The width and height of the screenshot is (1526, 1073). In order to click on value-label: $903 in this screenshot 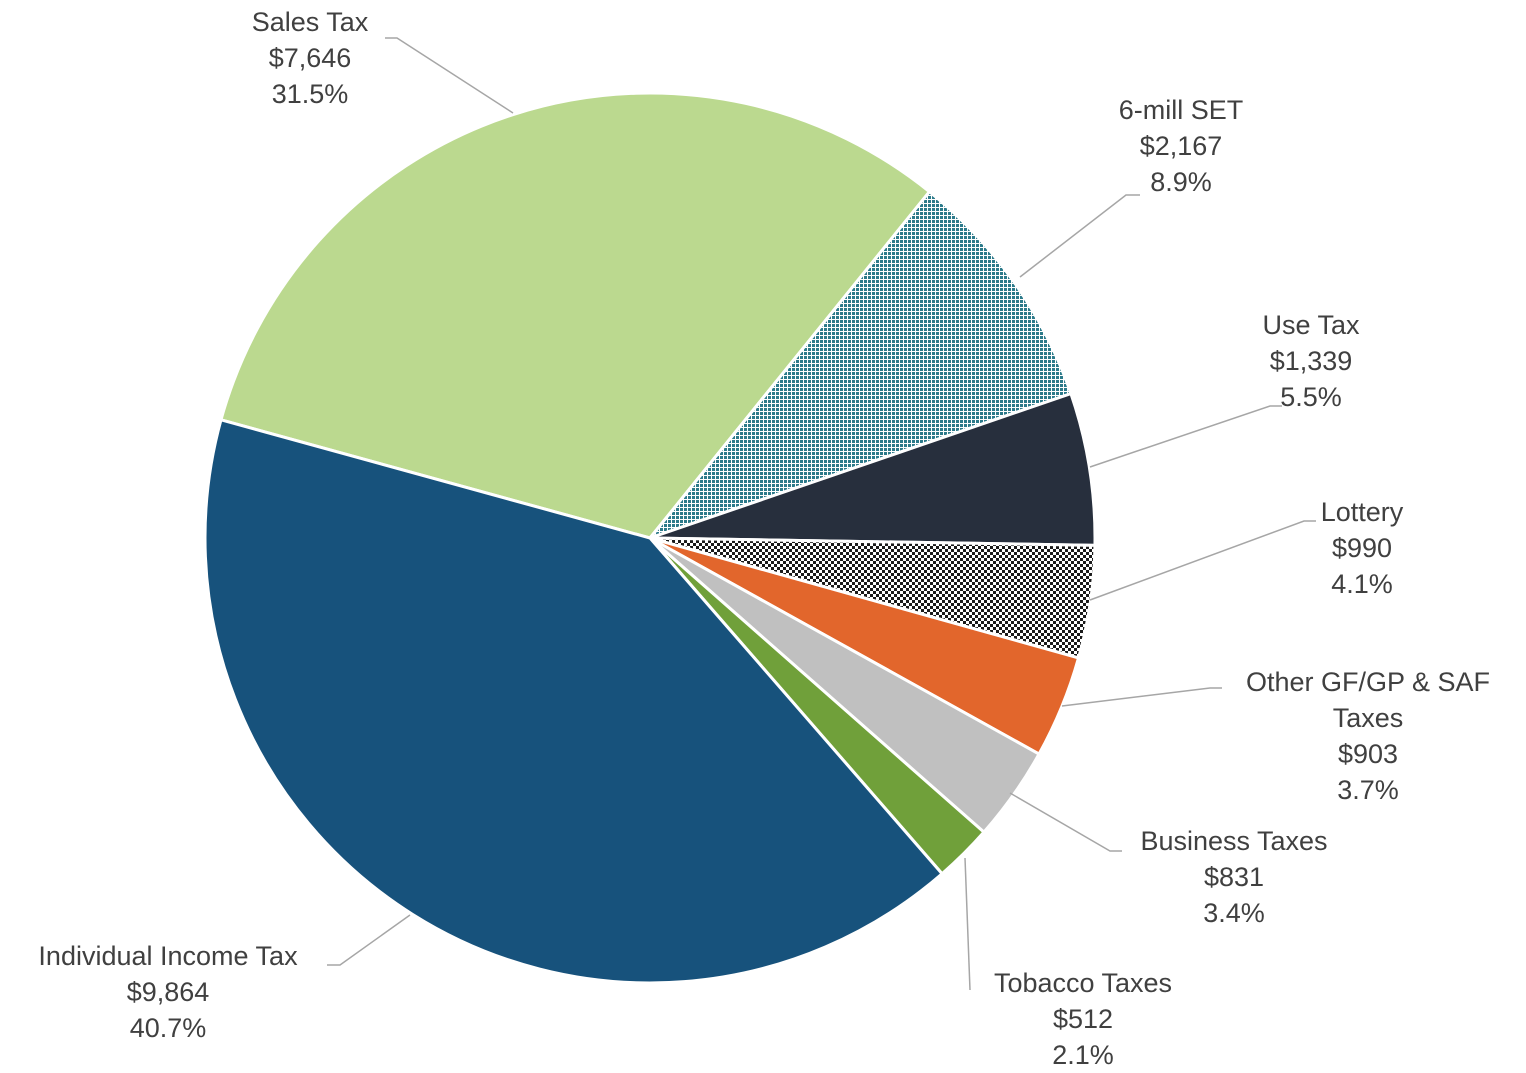, I will do `click(1368, 754)`.